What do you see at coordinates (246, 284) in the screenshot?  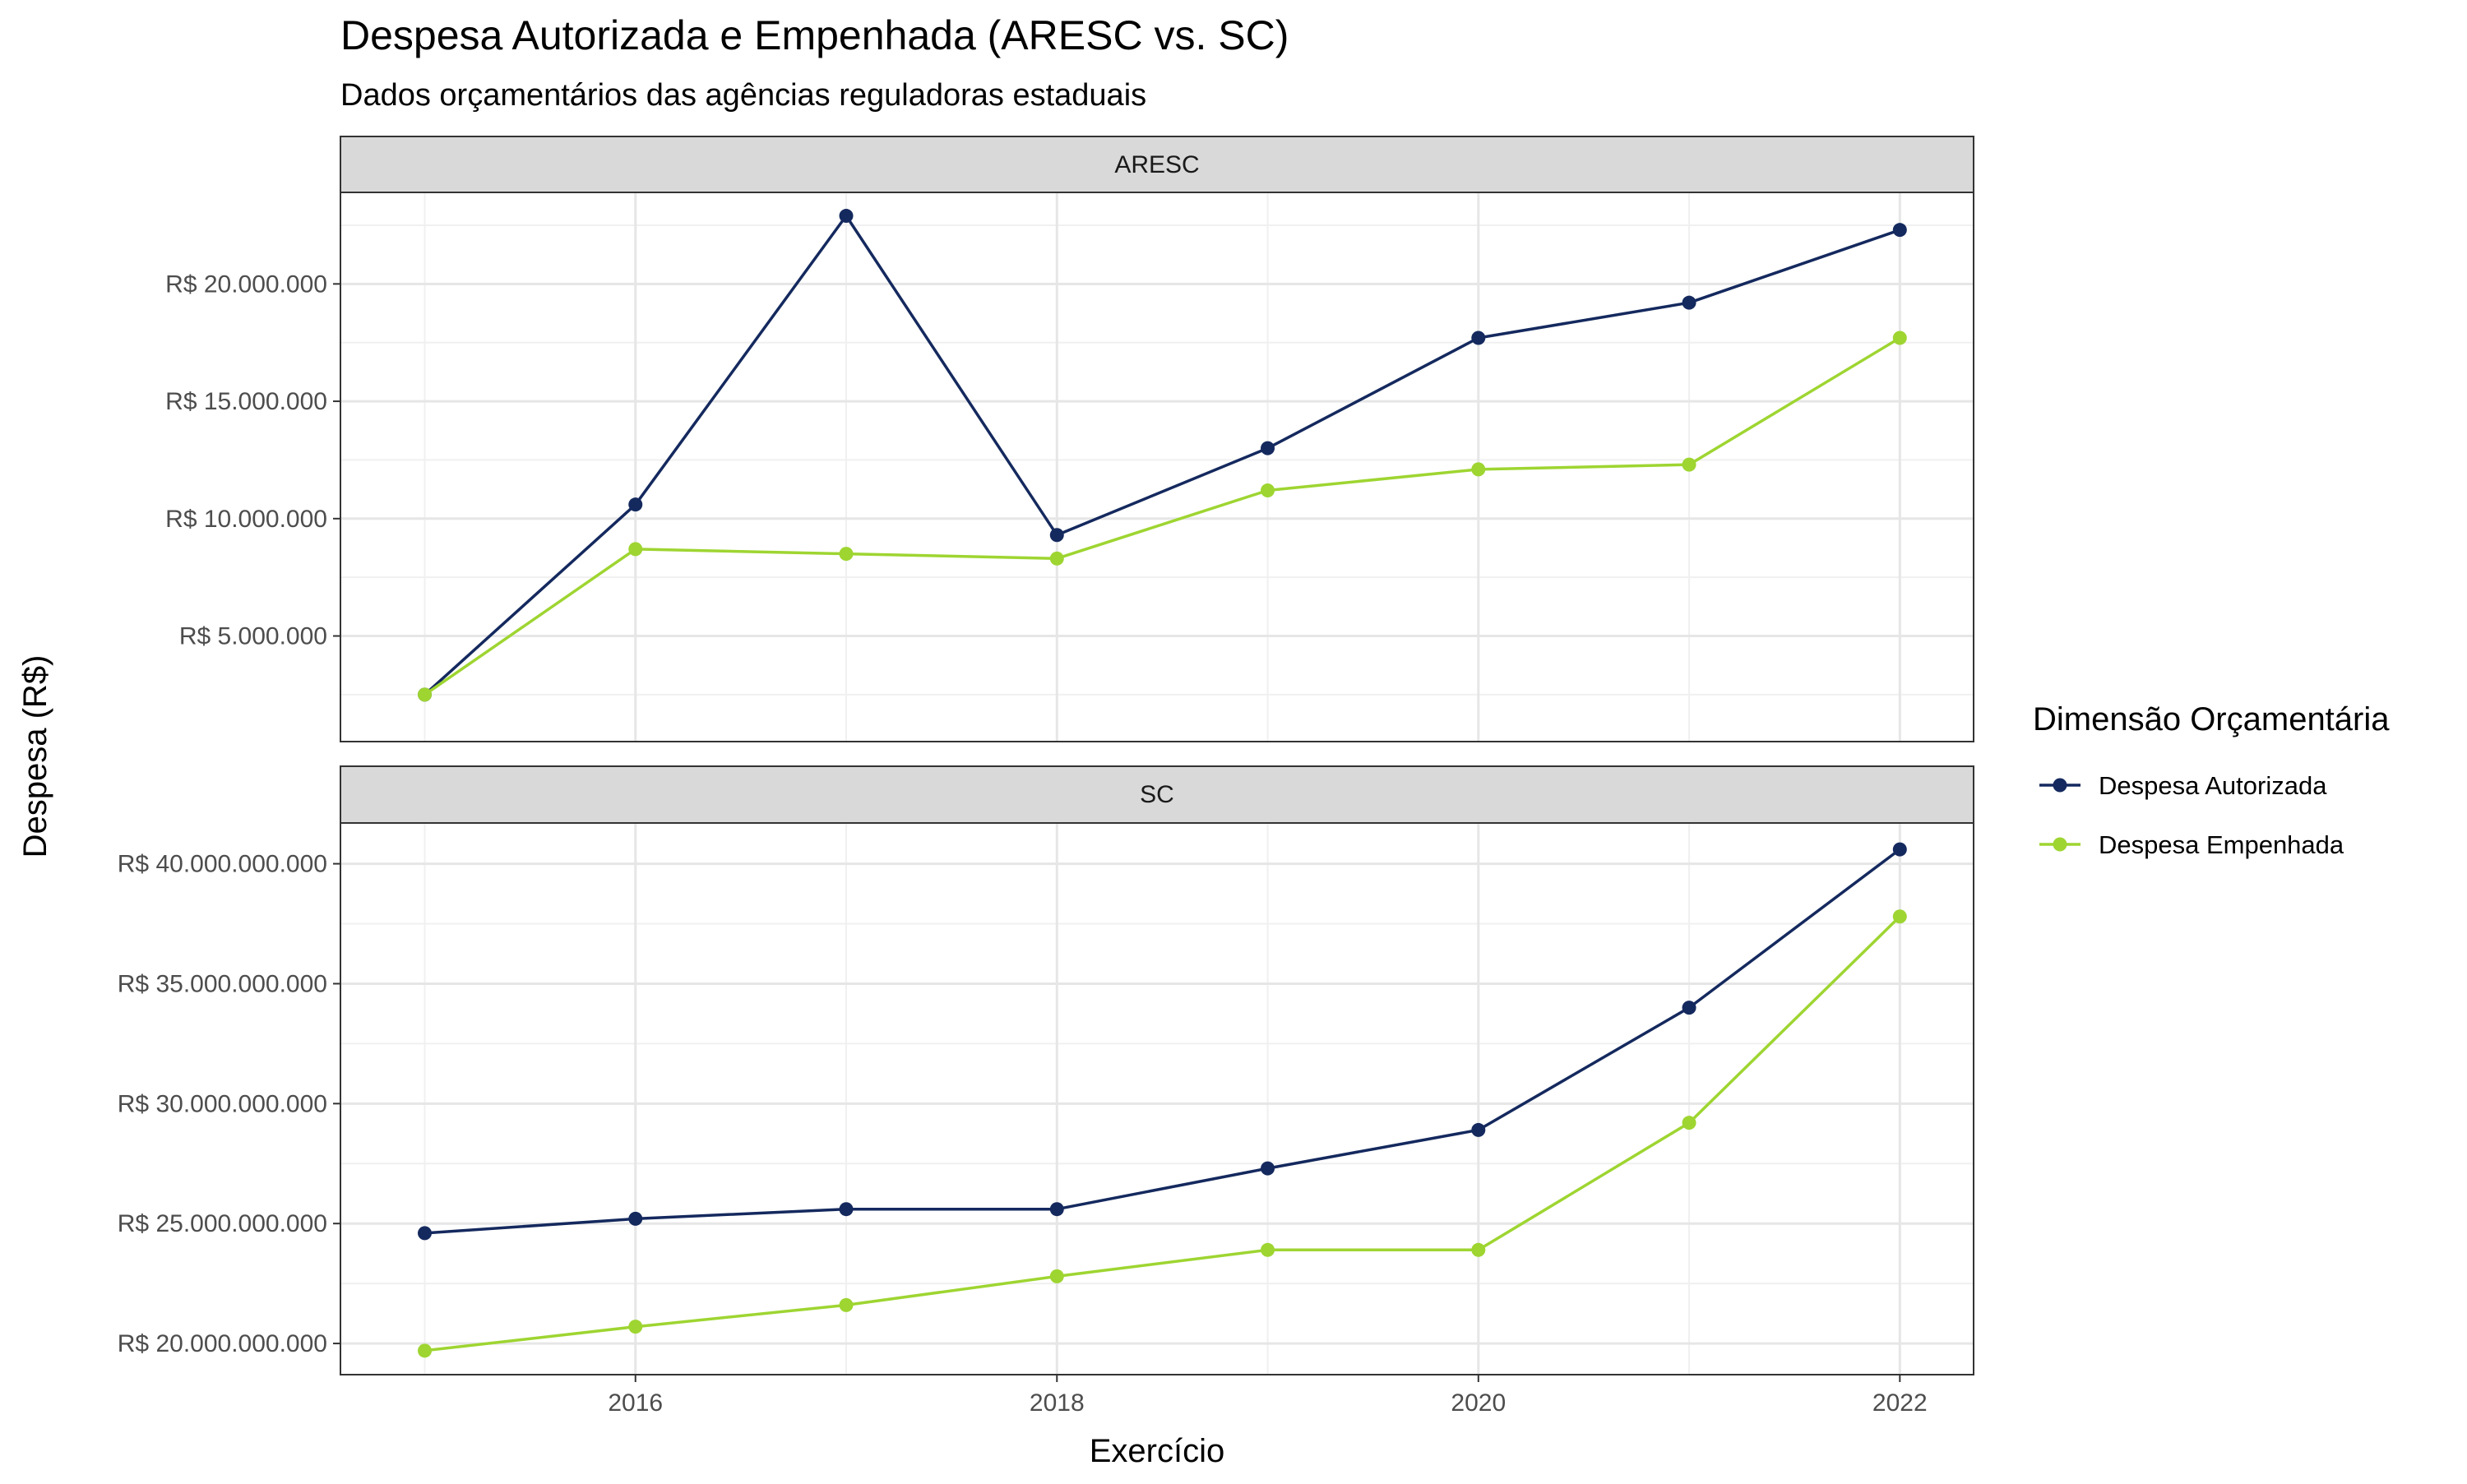 I see `y-tick-label: R$ 20.000.000` at bounding box center [246, 284].